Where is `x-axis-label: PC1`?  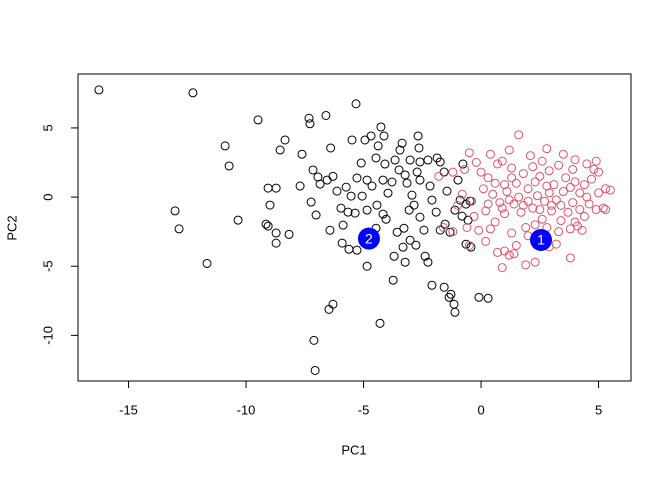 x-axis-label: PC1 is located at coordinates (353, 449).